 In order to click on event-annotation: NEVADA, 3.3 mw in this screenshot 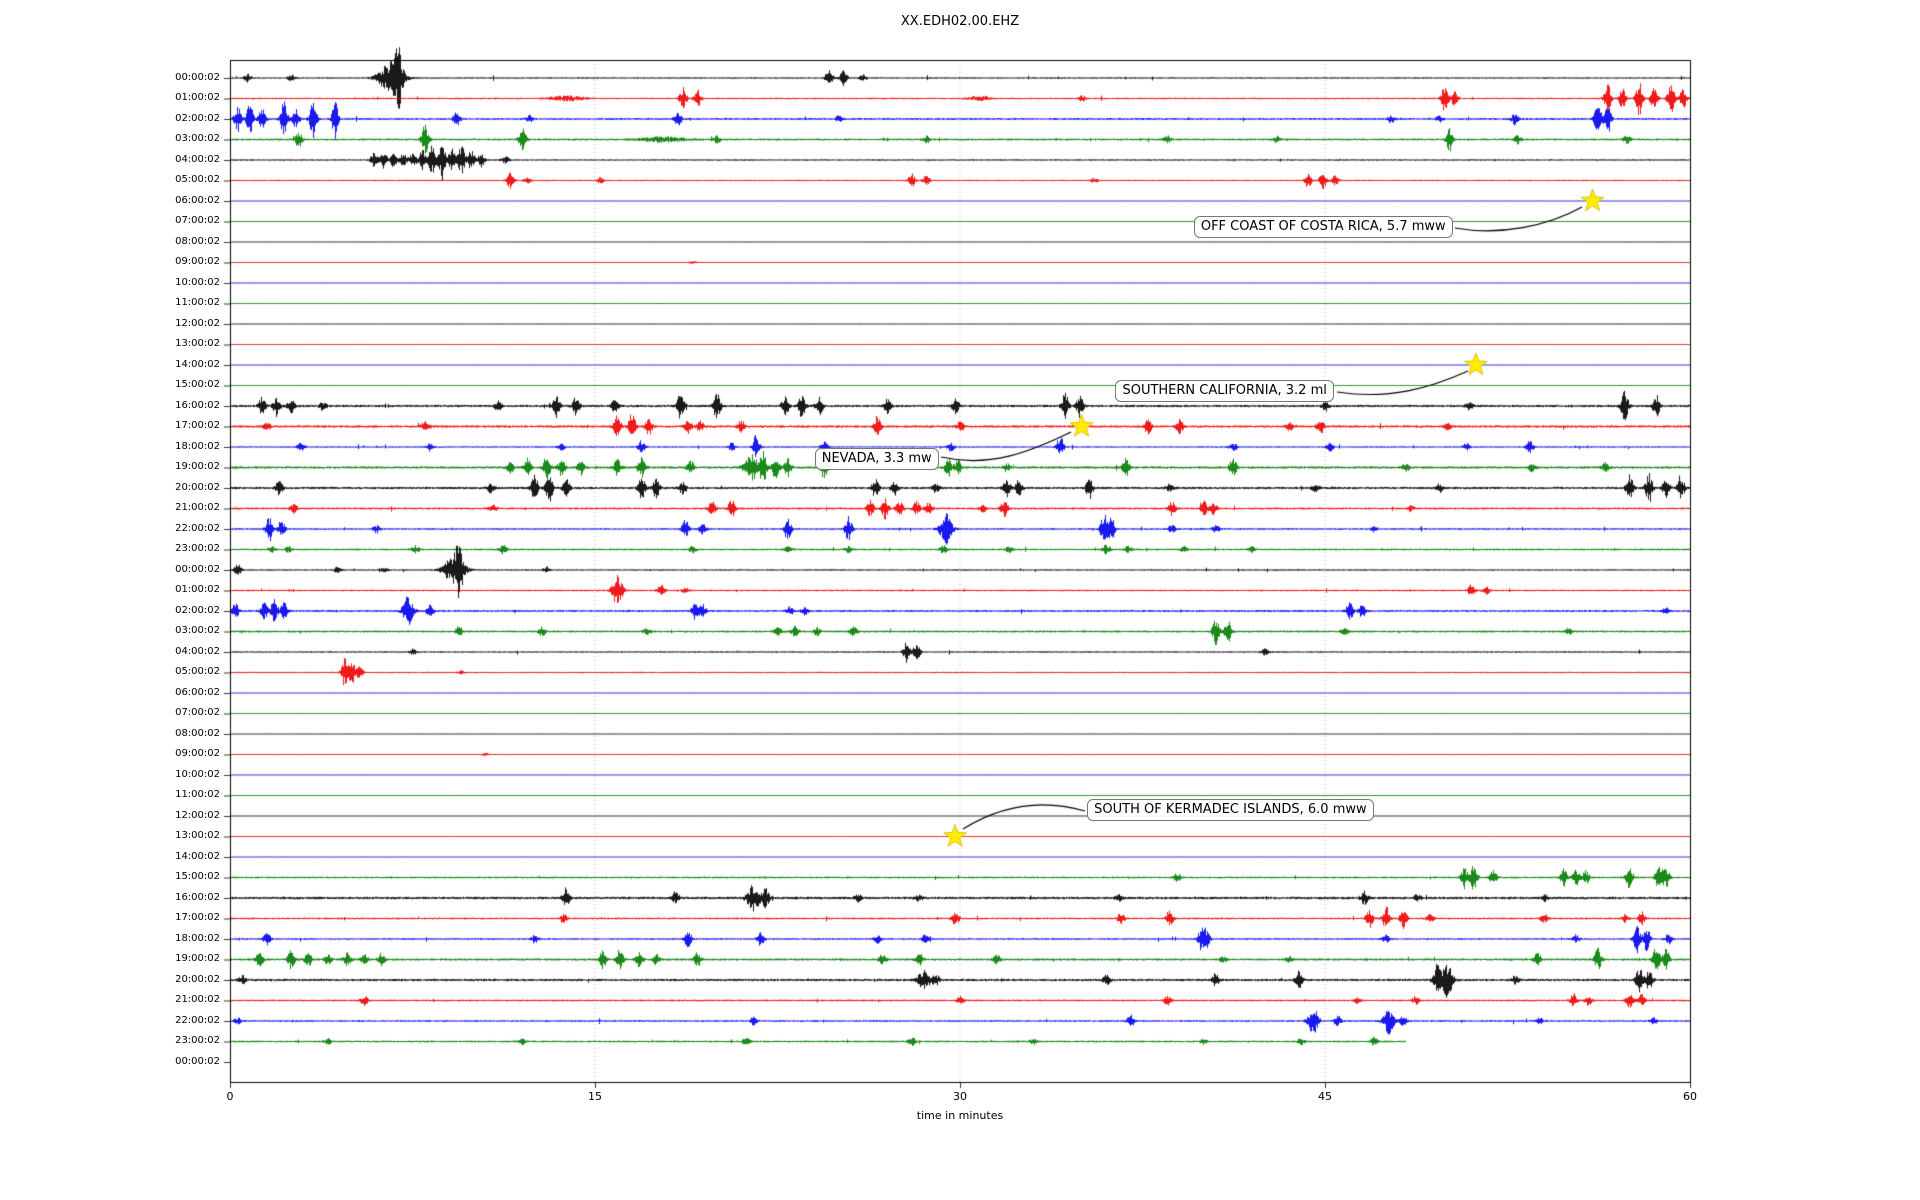, I will do `click(876, 458)`.